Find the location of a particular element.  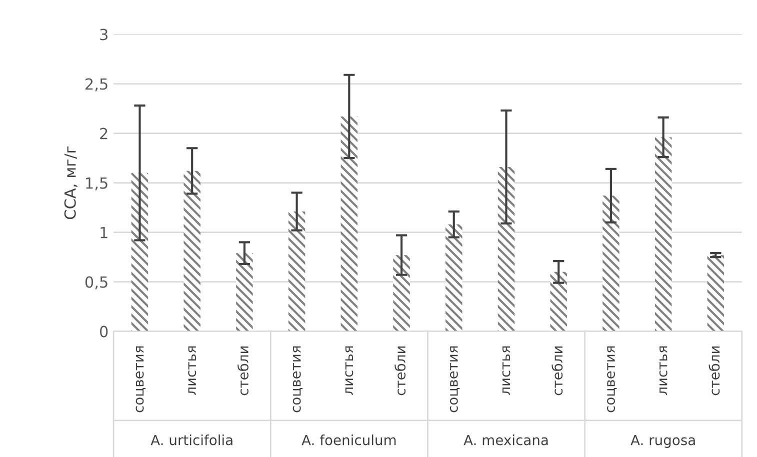

y-tick-label: 3 is located at coordinates (104, 34).